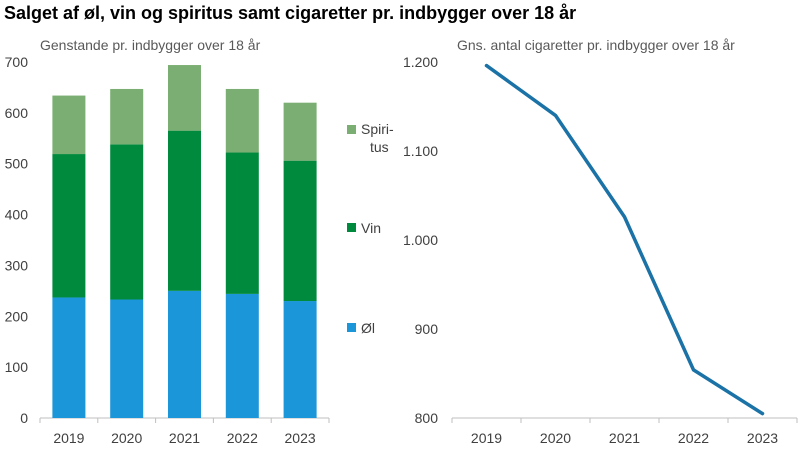 Image resolution: width=800 pixels, height=458 pixels. Describe the element at coordinates (150, 45) in the screenshot. I see `left-chart-subtitle: Genstande pr. indbygger over 18 år` at that location.